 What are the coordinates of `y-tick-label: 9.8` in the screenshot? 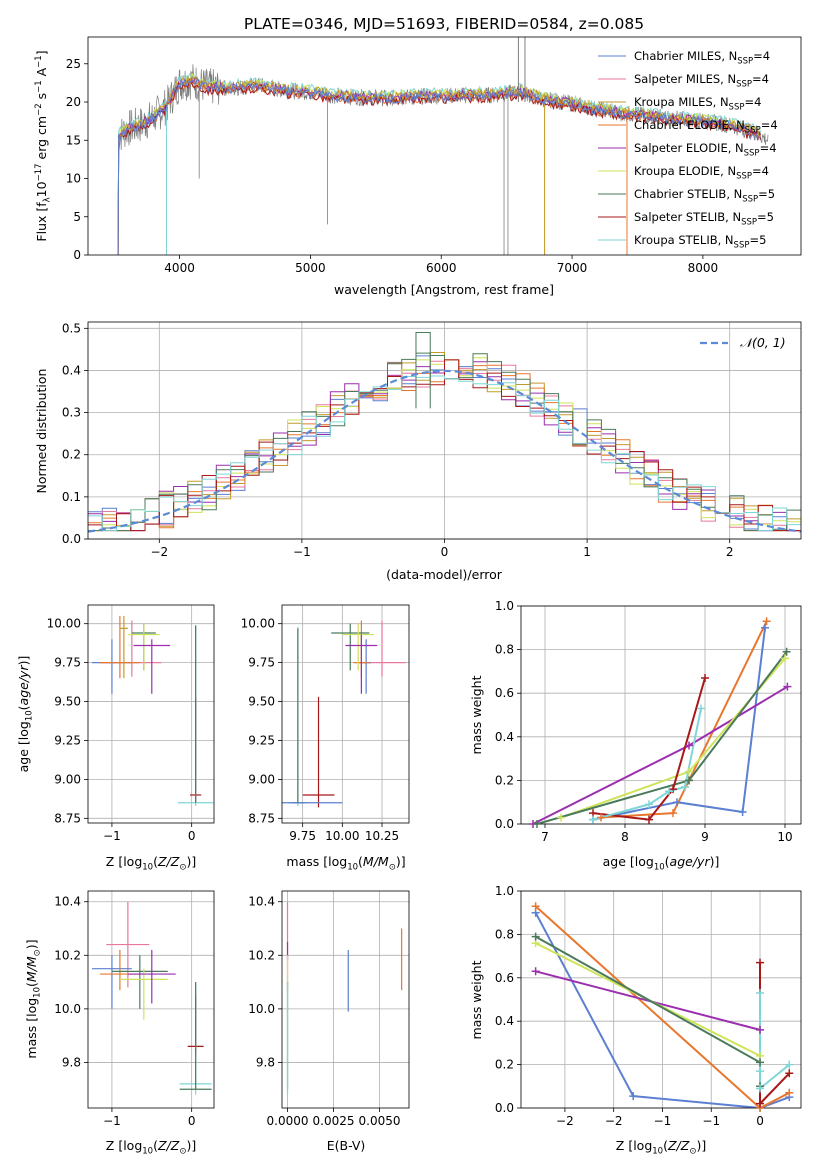 It's located at (265, 1062).